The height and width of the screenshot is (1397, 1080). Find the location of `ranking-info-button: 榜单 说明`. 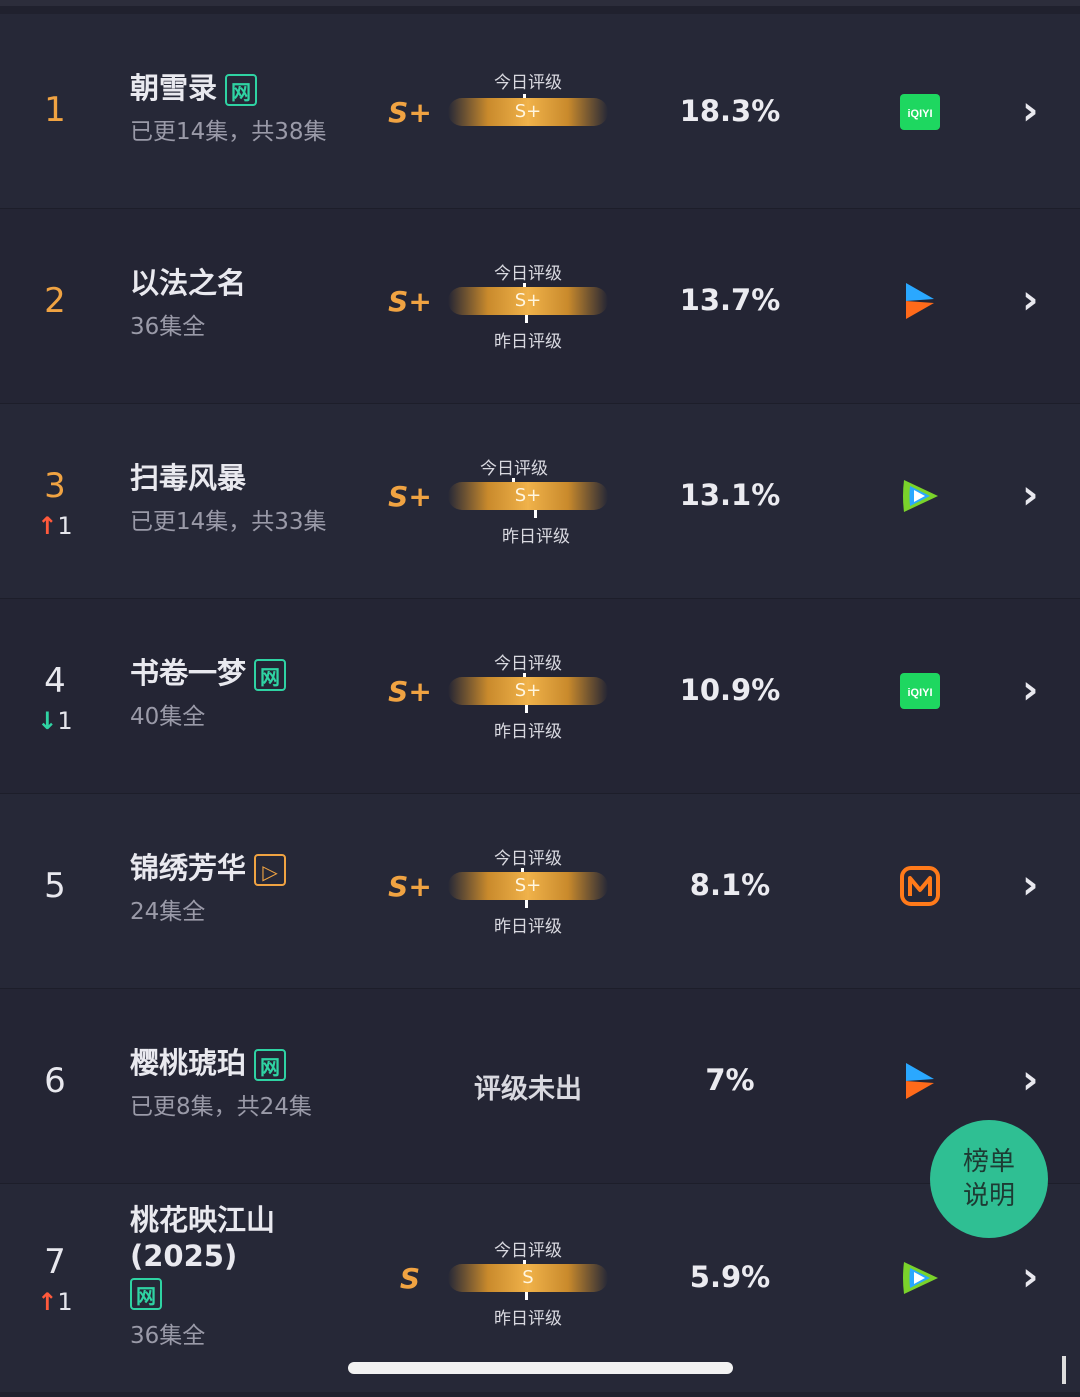

ranking-info-button: 榜单 说明 is located at coordinates (989, 1179).